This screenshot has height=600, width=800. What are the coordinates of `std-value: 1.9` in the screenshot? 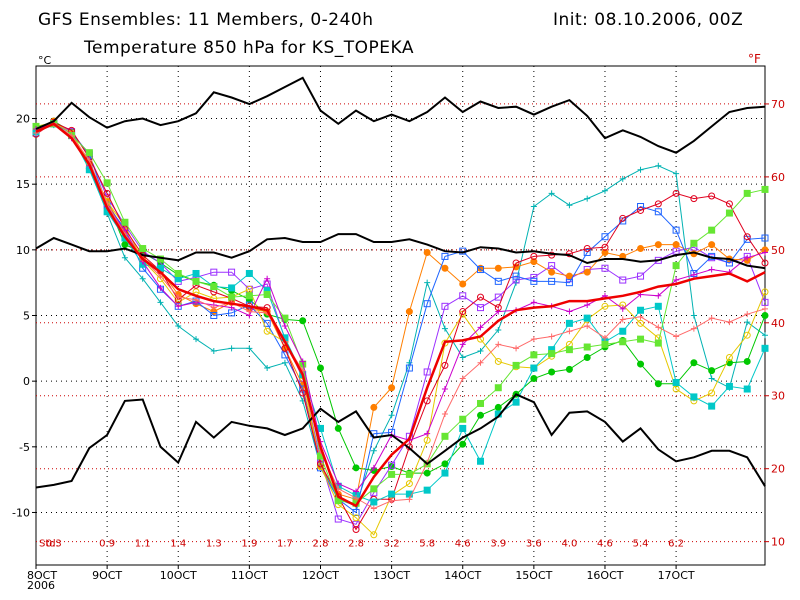 It's located at (249, 544).